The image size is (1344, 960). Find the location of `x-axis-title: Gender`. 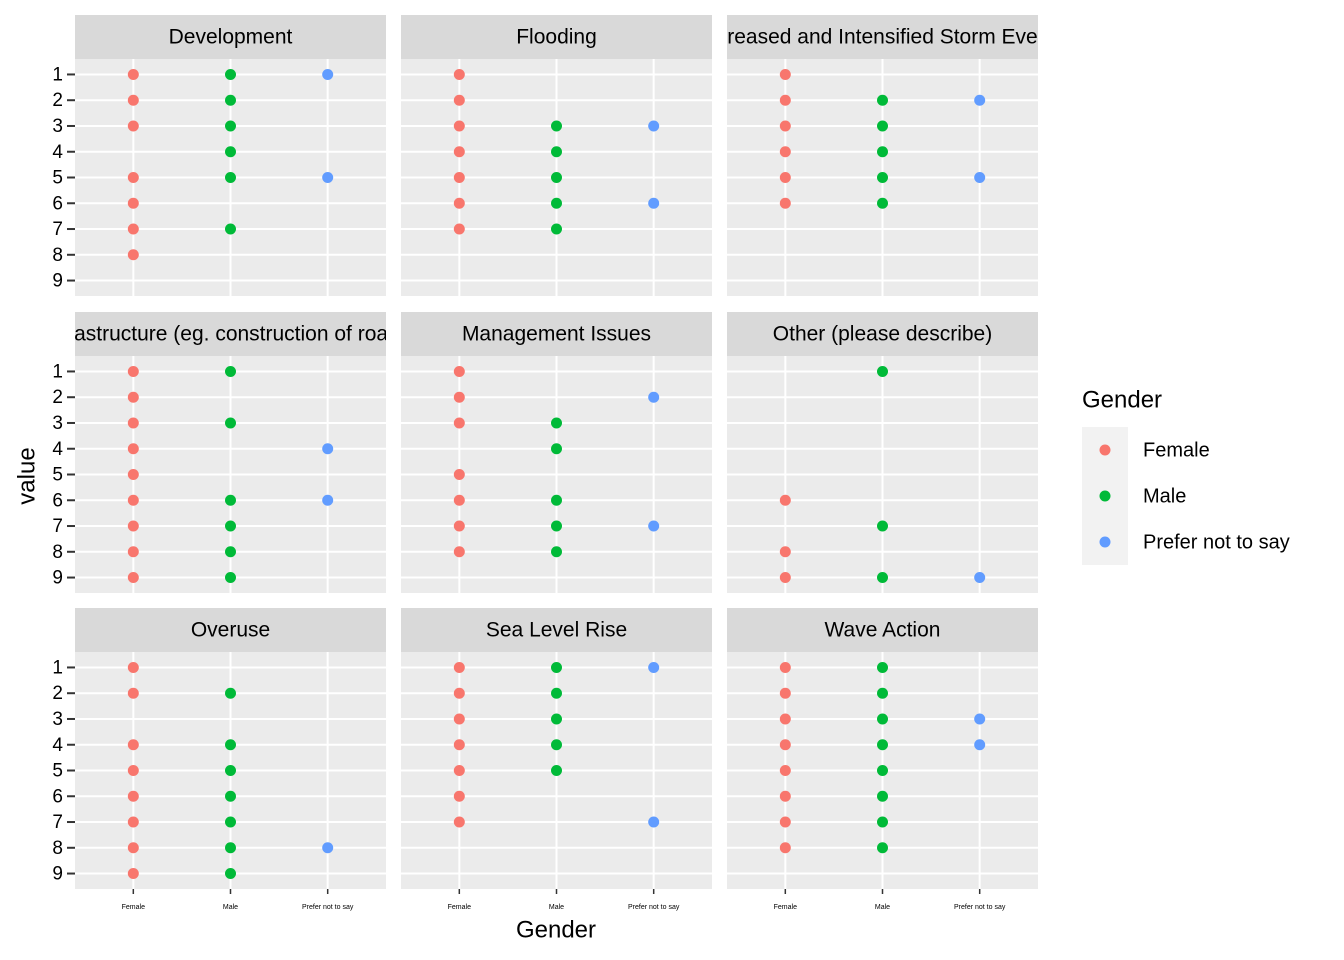

x-axis-title: Gender is located at coordinates (556, 929).